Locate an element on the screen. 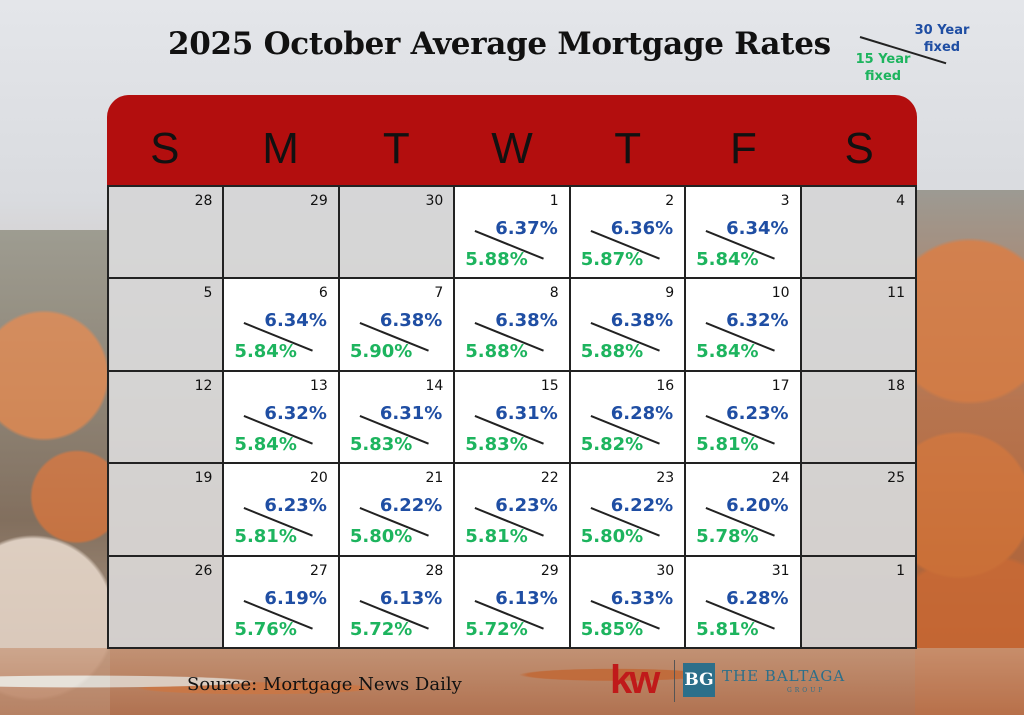  weekday-tuesday: T is located at coordinates (396, 148).